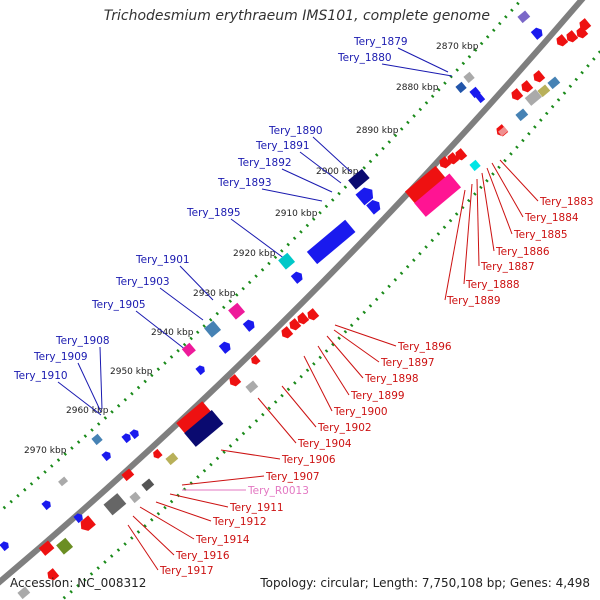 The image size is (600, 600). I want to click on gene-label: Tery_1903, so click(142, 282).